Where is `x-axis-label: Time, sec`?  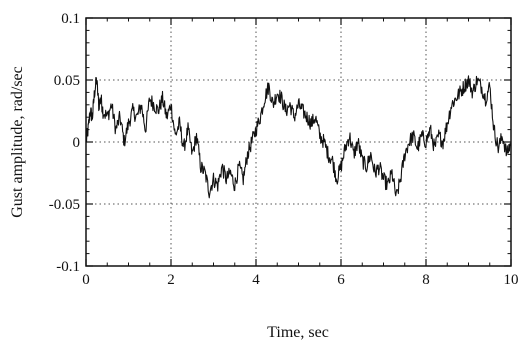
x-axis-label: Time, sec is located at coordinates (298, 332).